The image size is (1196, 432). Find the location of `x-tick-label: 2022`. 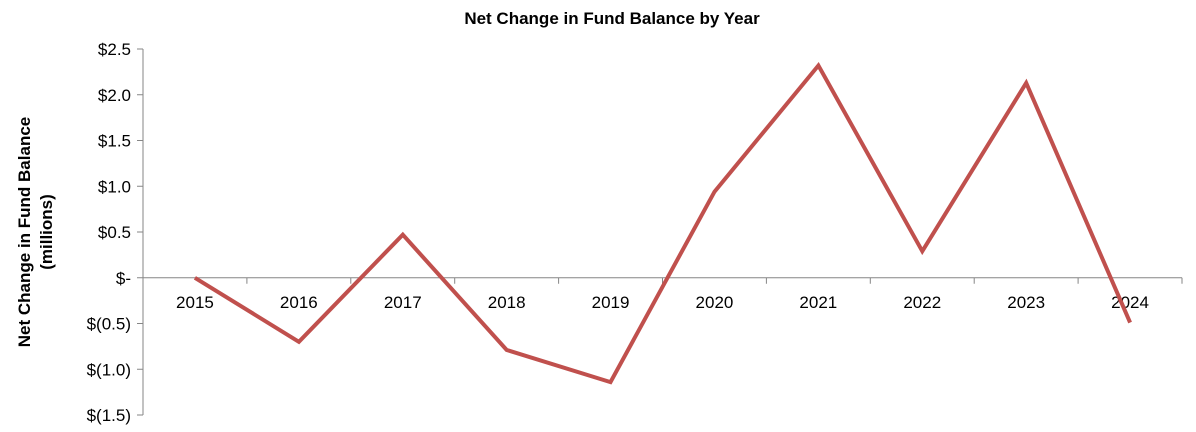

x-tick-label: 2022 is located at coordinates (922, 302).